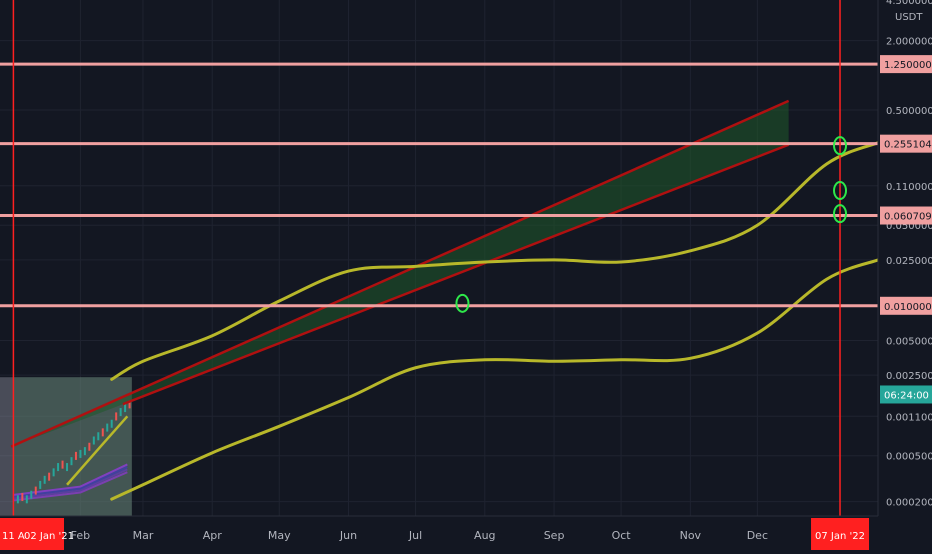  Describe the element at coordinates (466, 533) in the screenshot. I see `time-axis` at that location.